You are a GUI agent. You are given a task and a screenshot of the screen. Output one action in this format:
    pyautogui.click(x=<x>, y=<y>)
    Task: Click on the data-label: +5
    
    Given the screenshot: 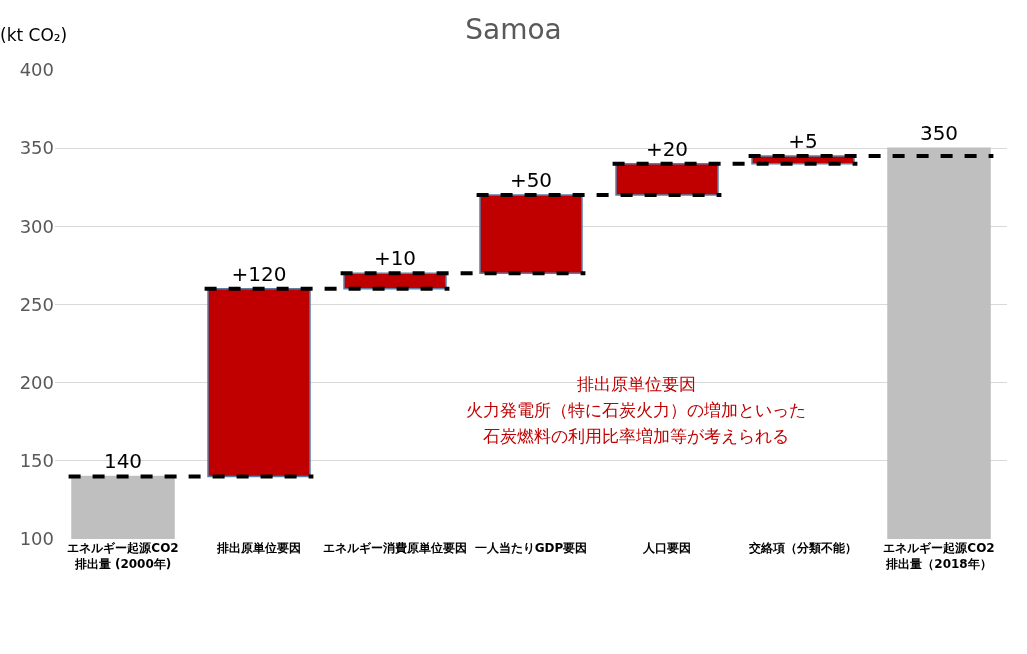 What is the action you would take?
    pyautogui.click(x=803, y=140)
    